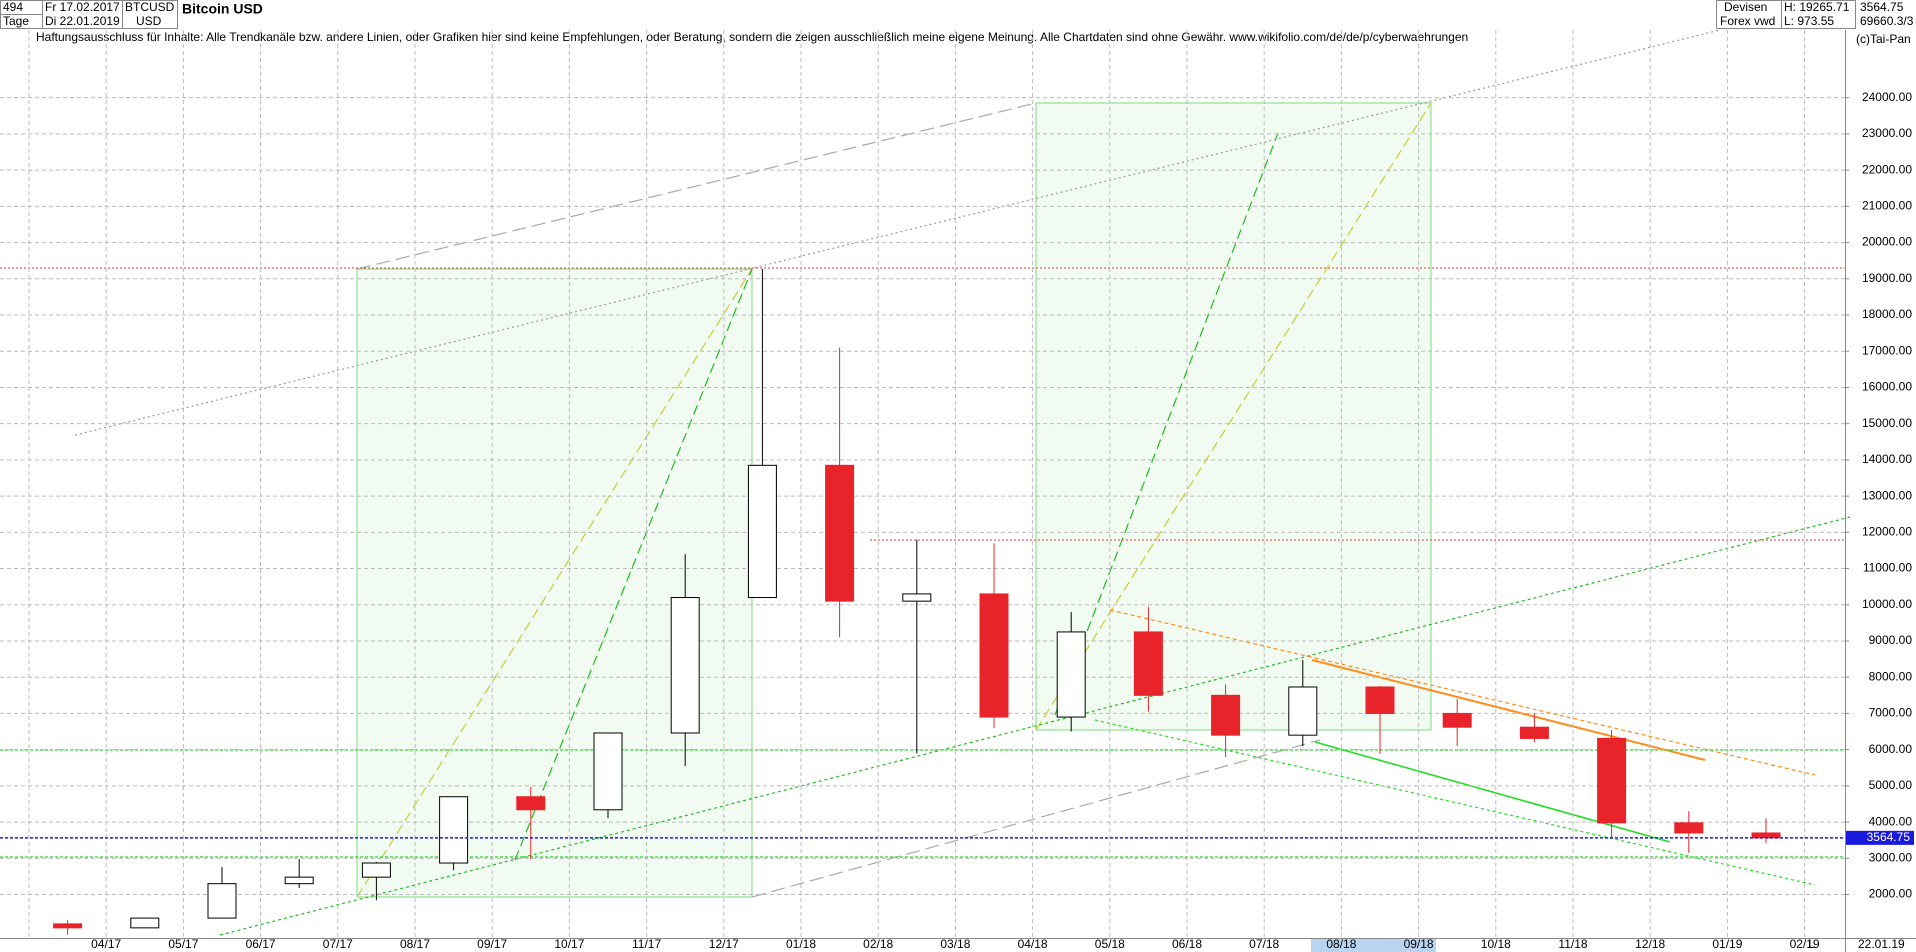  I want to click on y-tick-label: 21000.00, so click(1887, 206).